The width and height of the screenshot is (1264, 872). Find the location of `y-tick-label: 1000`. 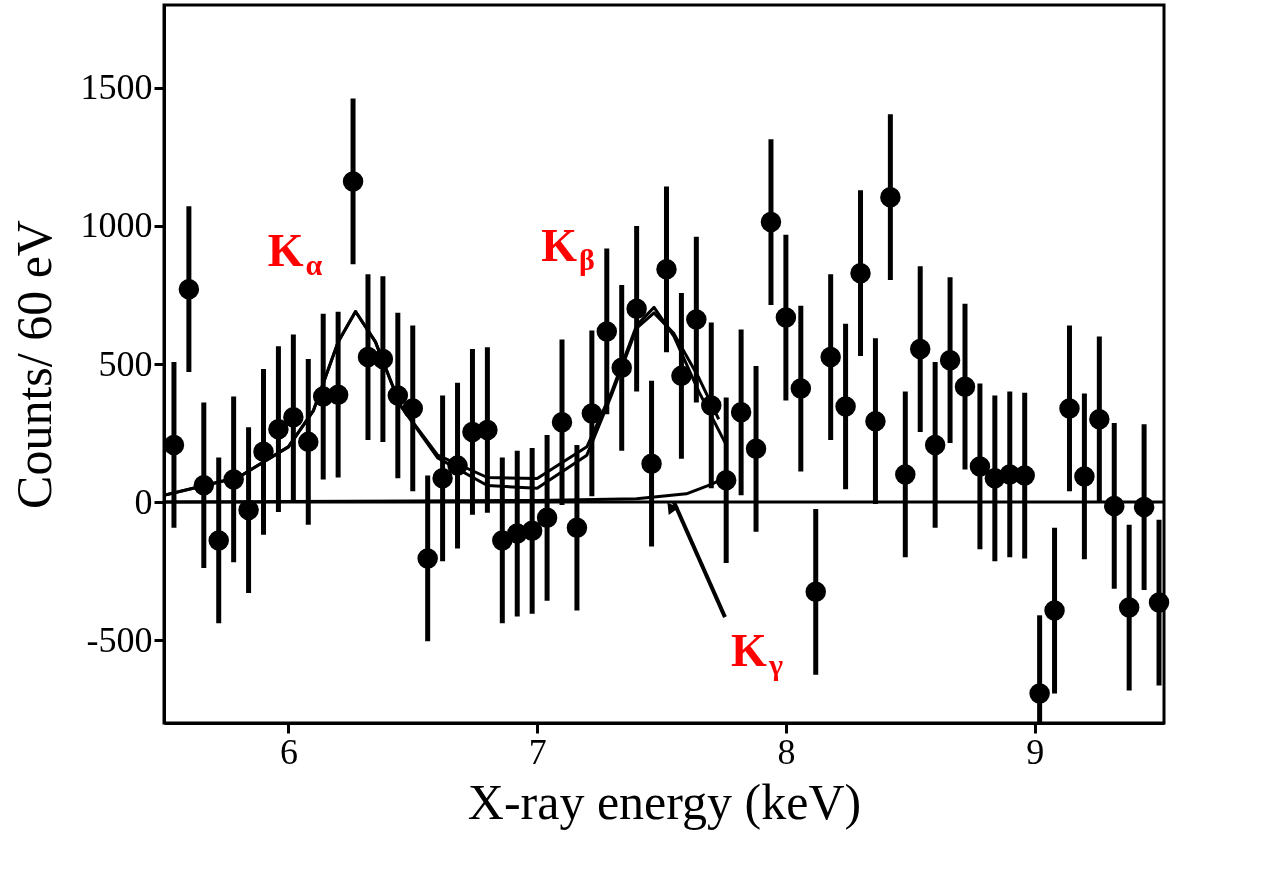

y-tick-label: 1000 is located at coordinates (116, 225).